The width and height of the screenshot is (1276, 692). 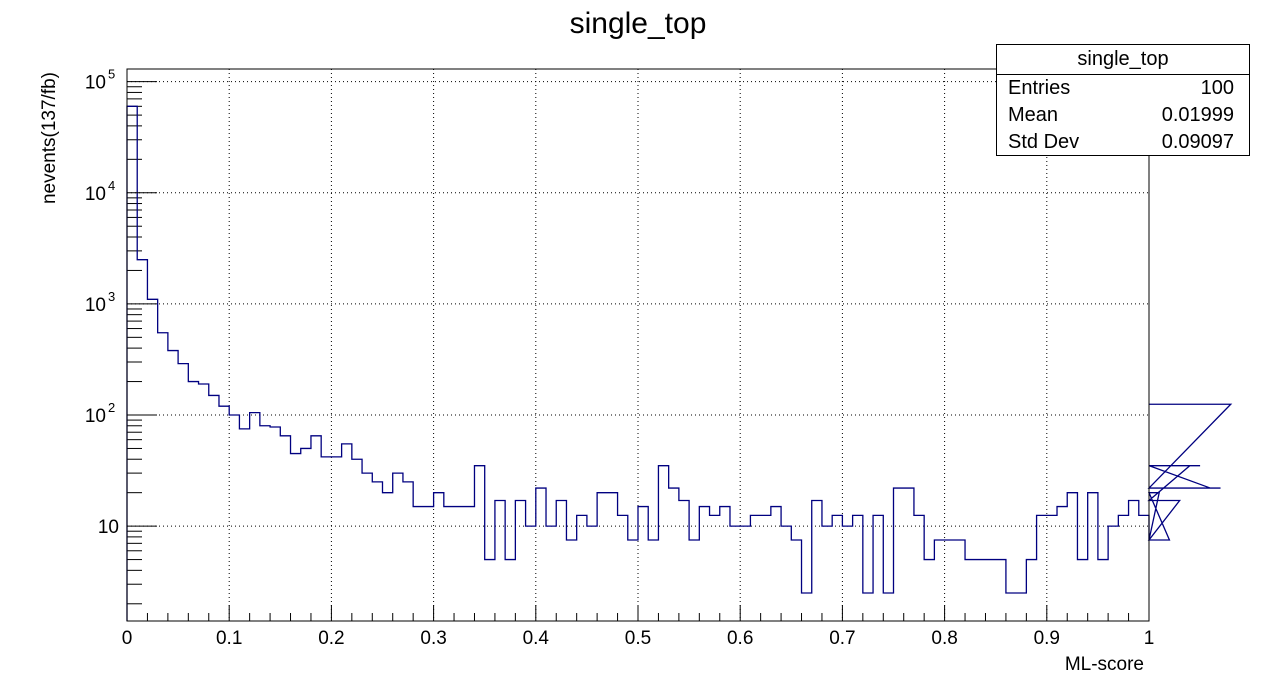 What do you see at coordinates (111, 407) in the screenshot?
I see `y-tick-exponent: 2` at bounding box center [111, 407].